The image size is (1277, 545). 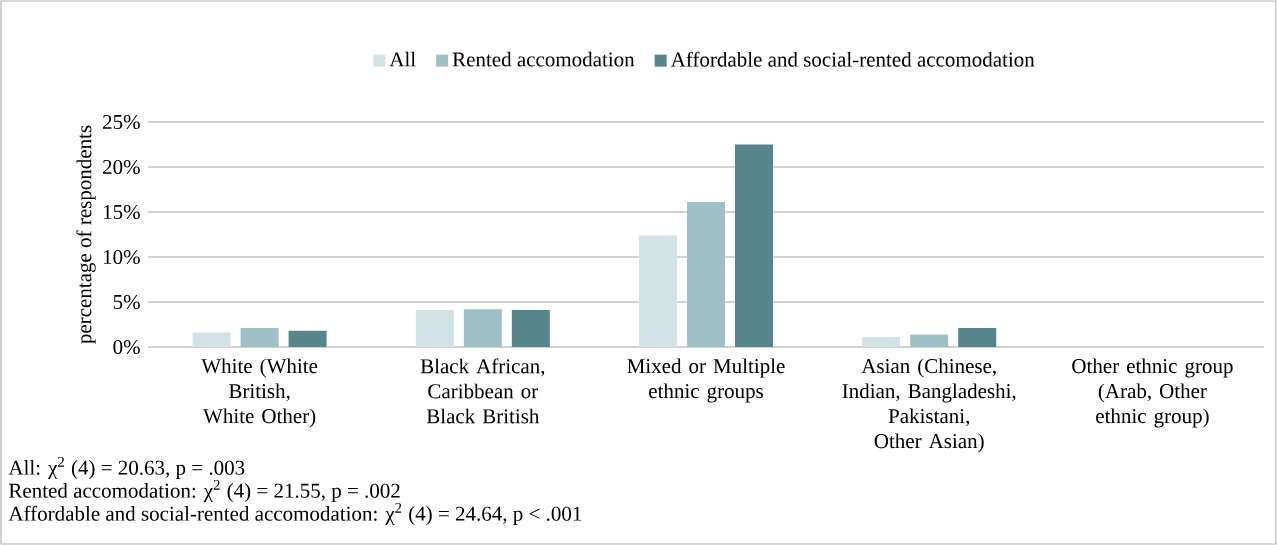 I want to click on x-tick-label: Asian (Chinese, Indian, Bangladeshi, Pakistani, Other Asian), so click(x=929, y=405).